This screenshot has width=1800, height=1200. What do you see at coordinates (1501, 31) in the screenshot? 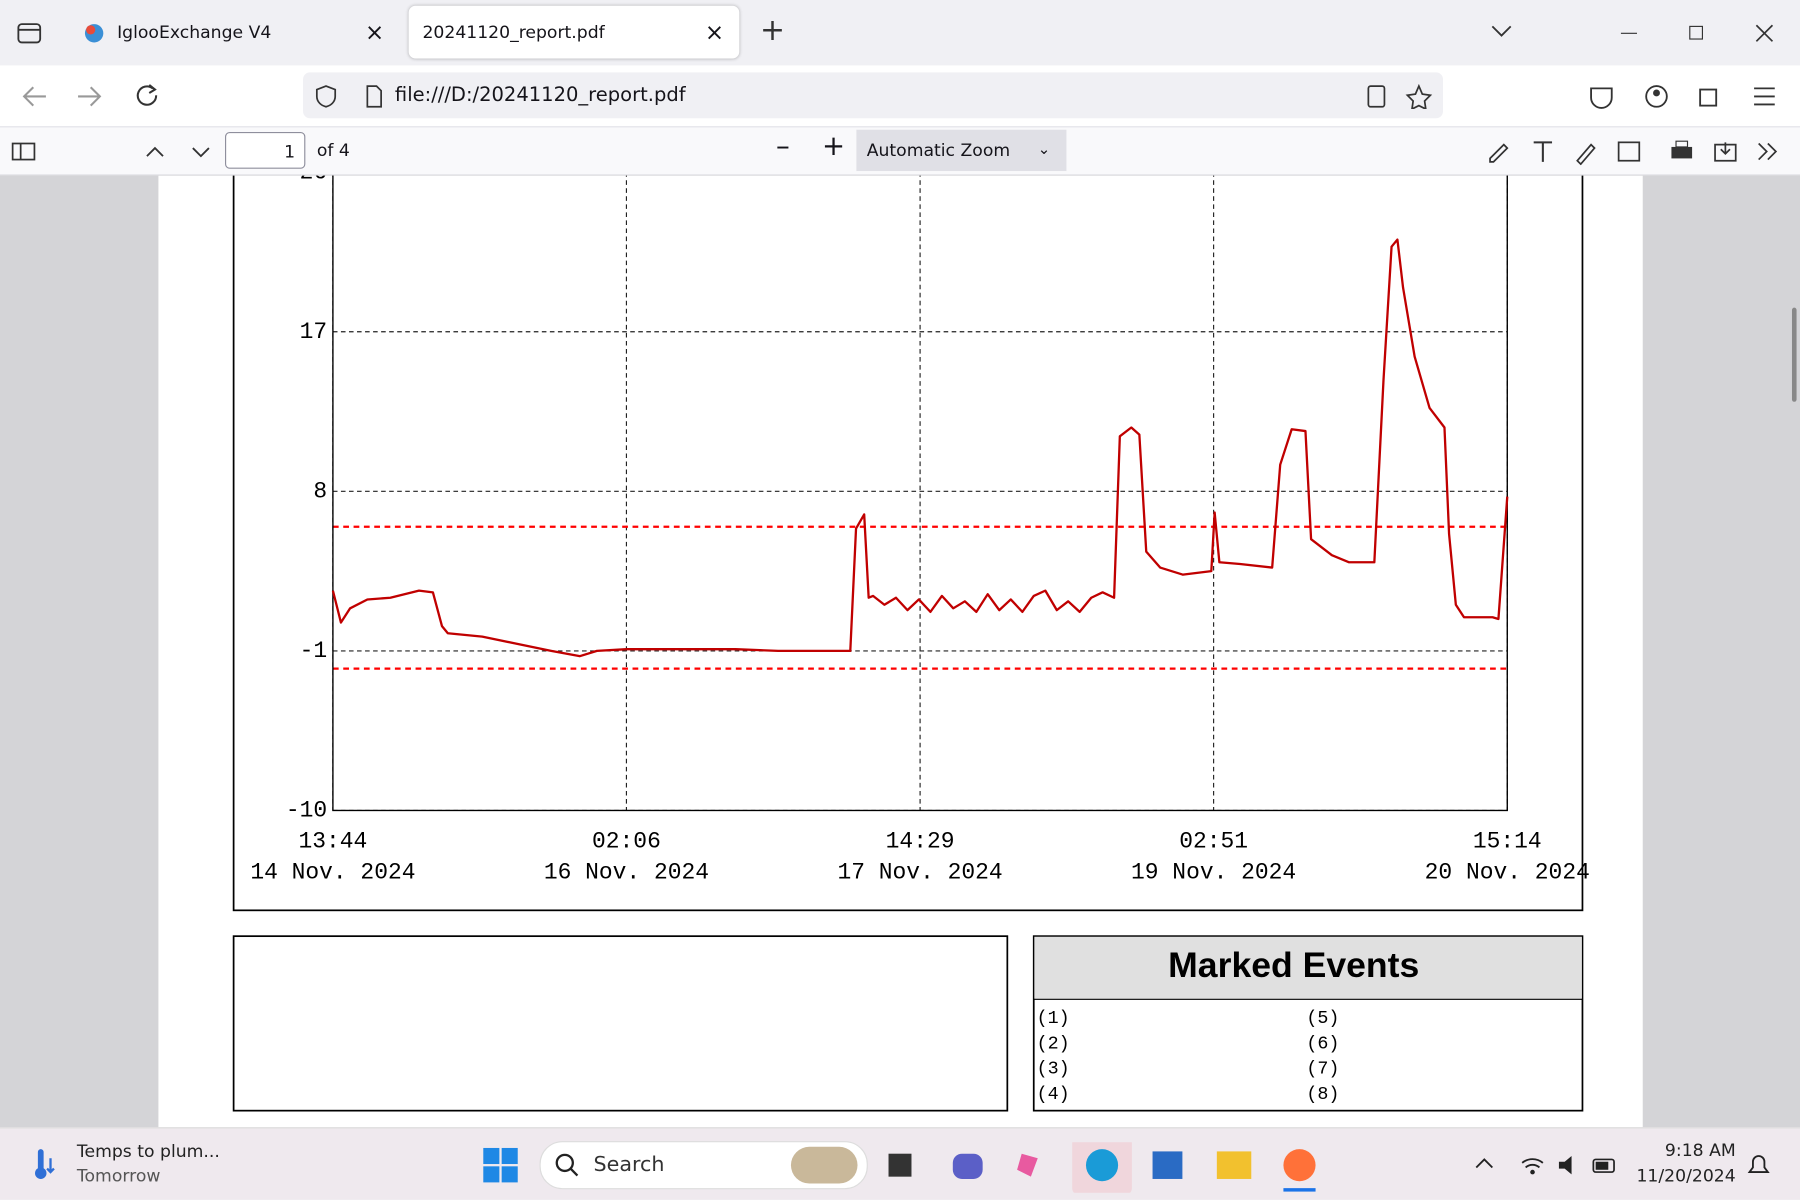
I see `tab-overflow` at bounding box center [1501, 31].